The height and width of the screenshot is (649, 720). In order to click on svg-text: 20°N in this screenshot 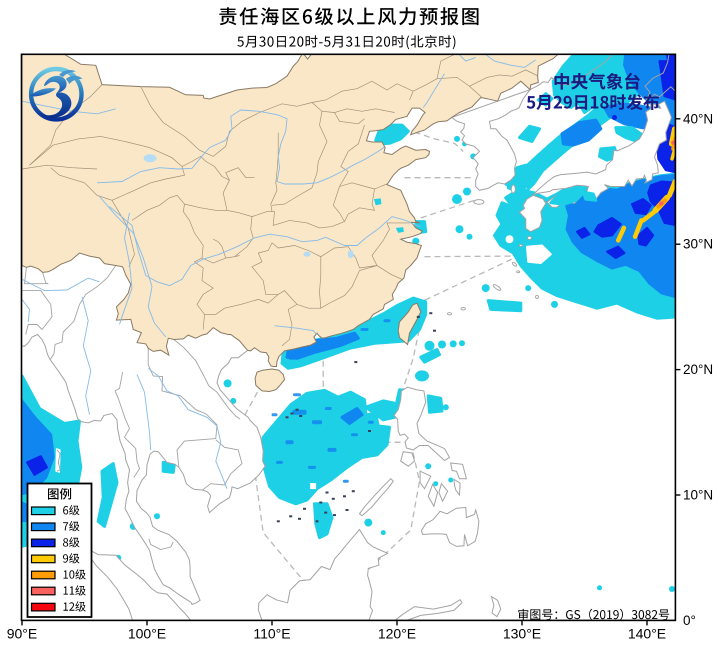, I will do `click(698, 369)`.